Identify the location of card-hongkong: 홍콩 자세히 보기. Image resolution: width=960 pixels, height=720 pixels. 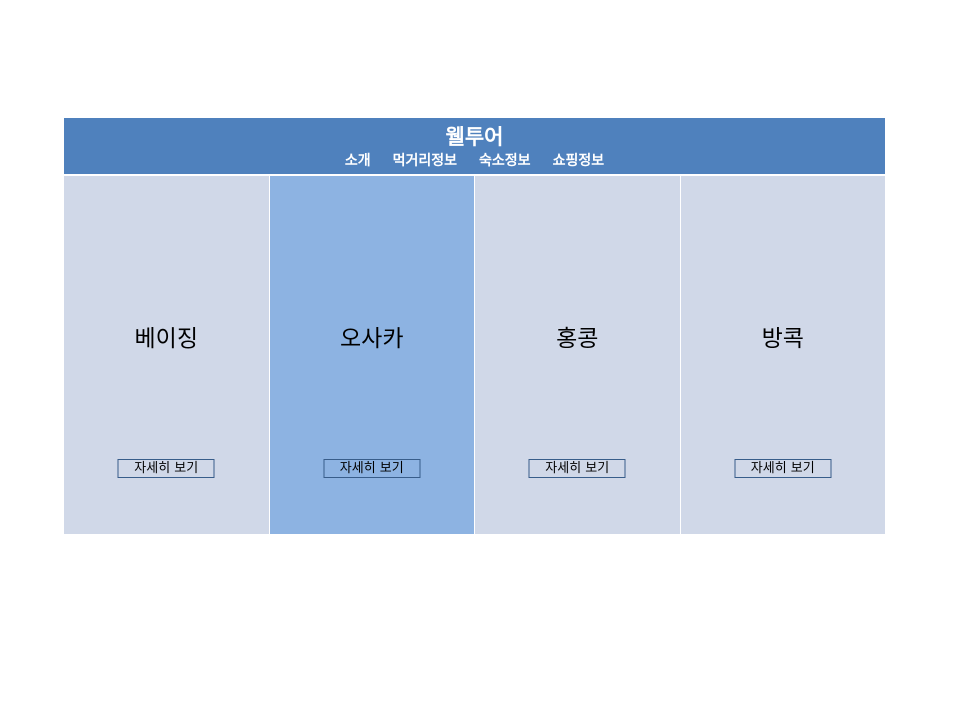
(577, 355).